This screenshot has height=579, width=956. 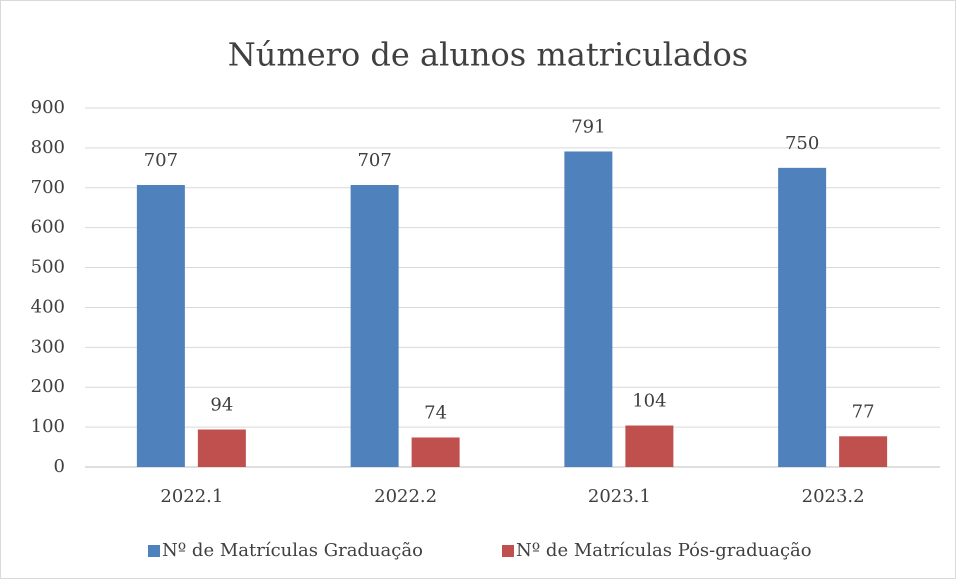 What do you see at coordinates (48, 187) in the screenshot?
I see `y-tick-label: 700` at bounding box center [48, 187].